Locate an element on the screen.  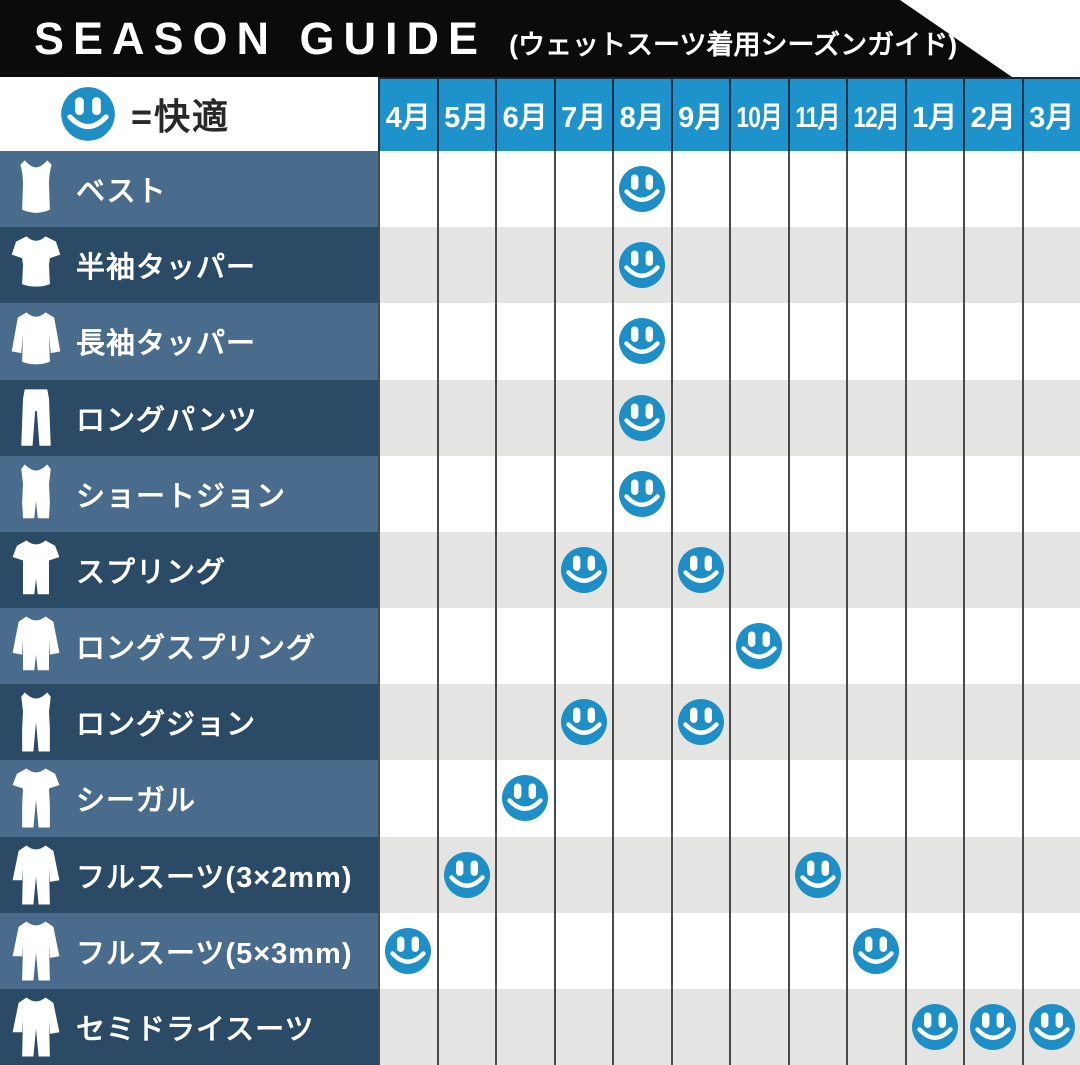
long-spring-icon is located at coordinates (36, 643).